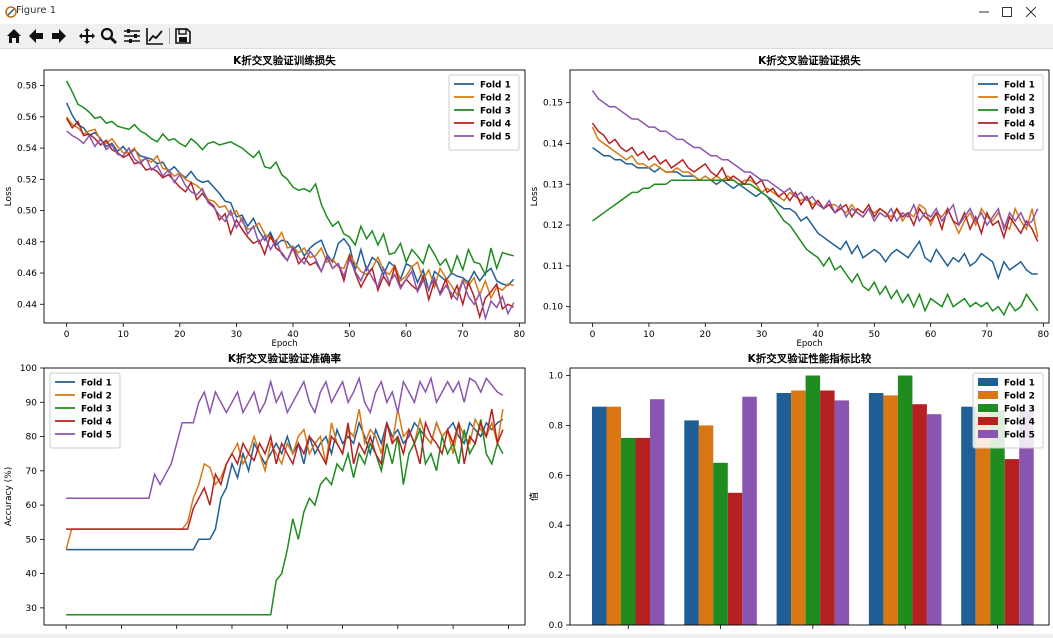 This screenshot has height=638, width=1053. I want to click on chart-title: K折交叉验证训练损失, so click(284, 60).